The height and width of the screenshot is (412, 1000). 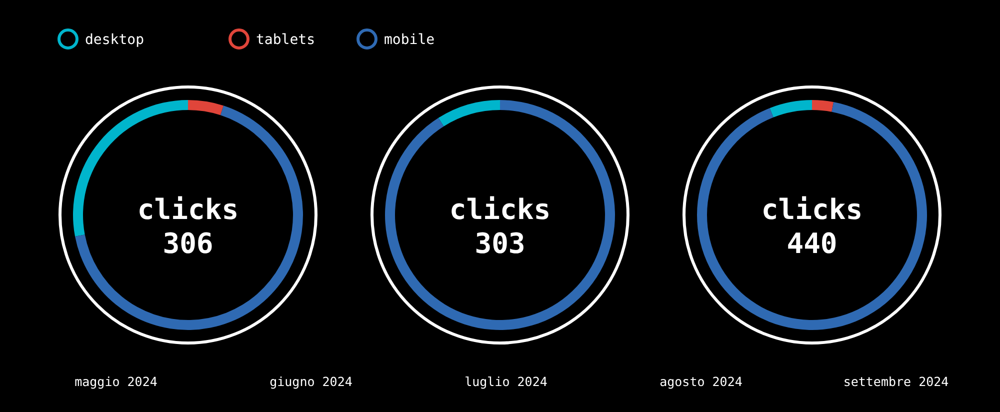 What do you see at coordinates (188, 243) in the screenshot?
I see `text: 306` at bounding box center [188, 243].